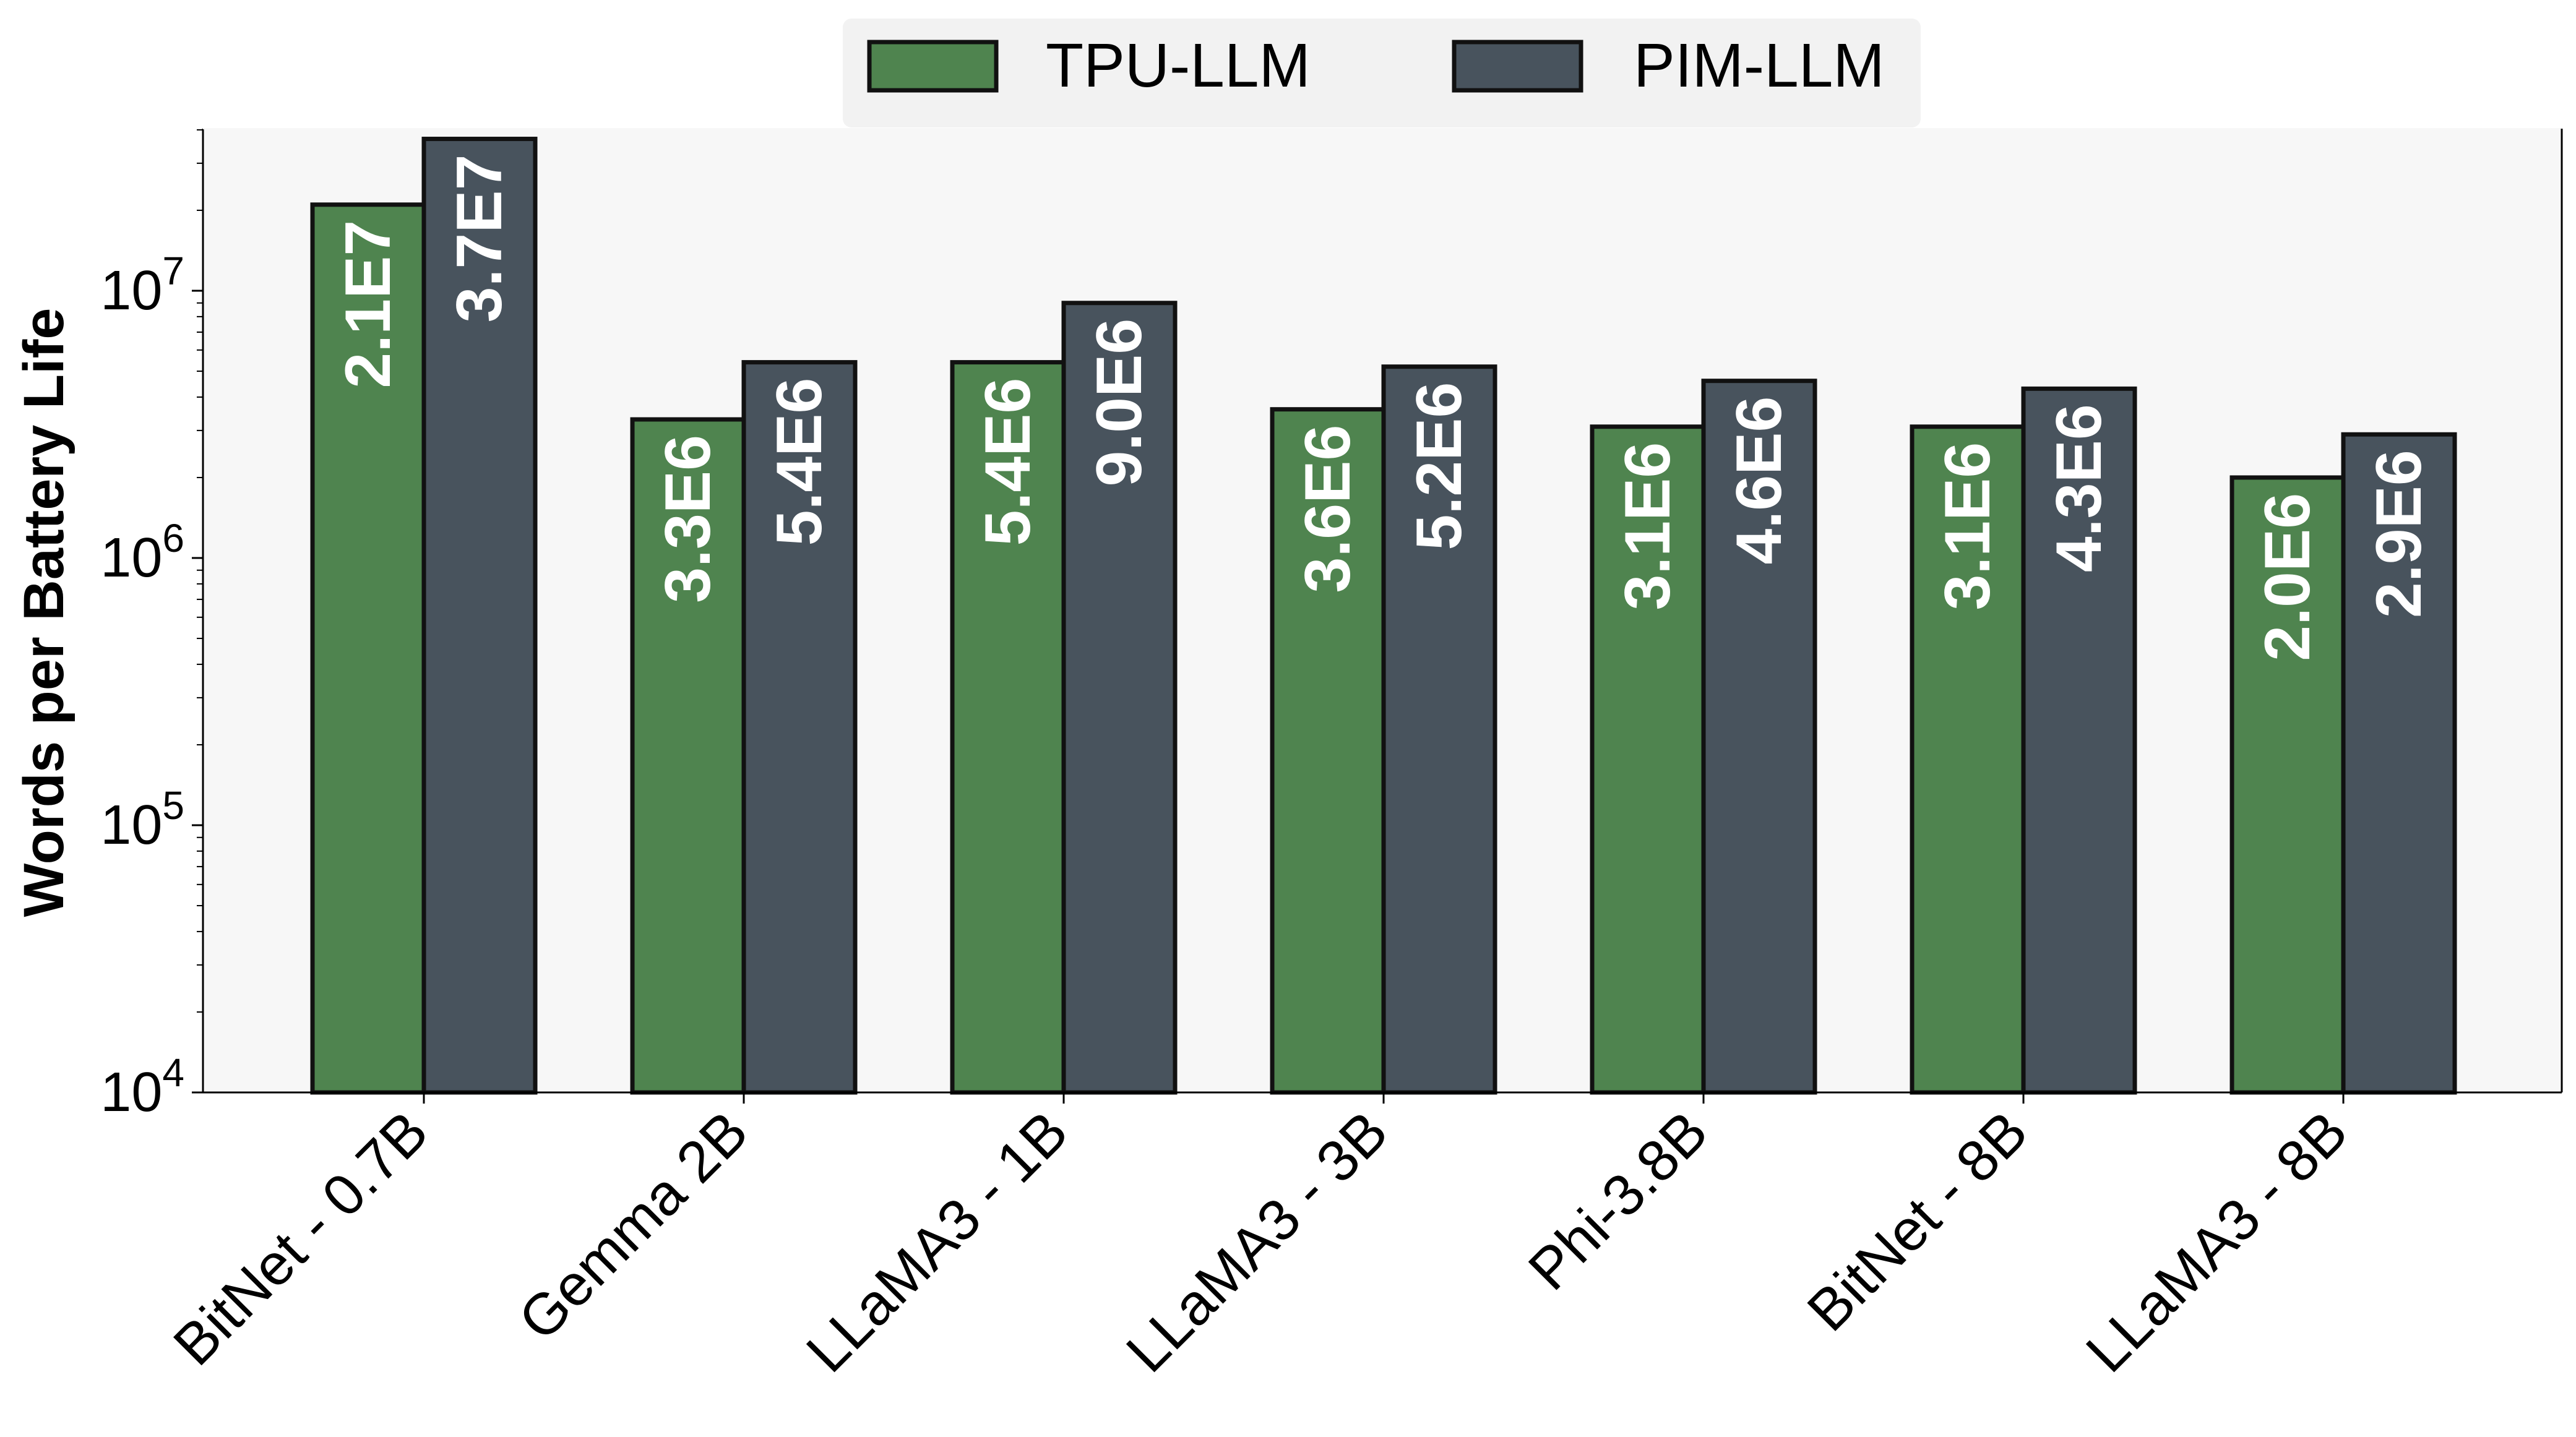 This screenshot has height=1437, width=2576. What do you see at coordinates (937, 1242) in the screenshot?
I see `x-tick-label: LLaMA3 - 1B` at bounding box center [937, 1242].